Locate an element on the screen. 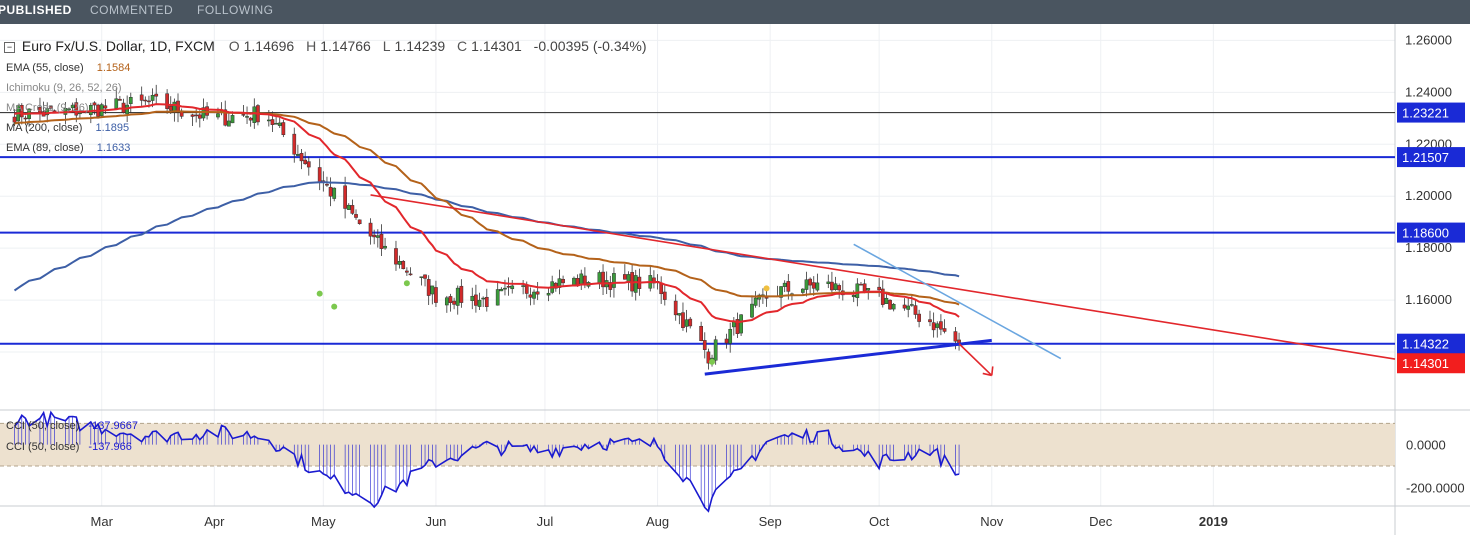 The height and width of the screenshot is (535, 1470). top-tab-bar: PUBLISHED COMMENTED FOLLOWING is located at coordinates (735, 12).